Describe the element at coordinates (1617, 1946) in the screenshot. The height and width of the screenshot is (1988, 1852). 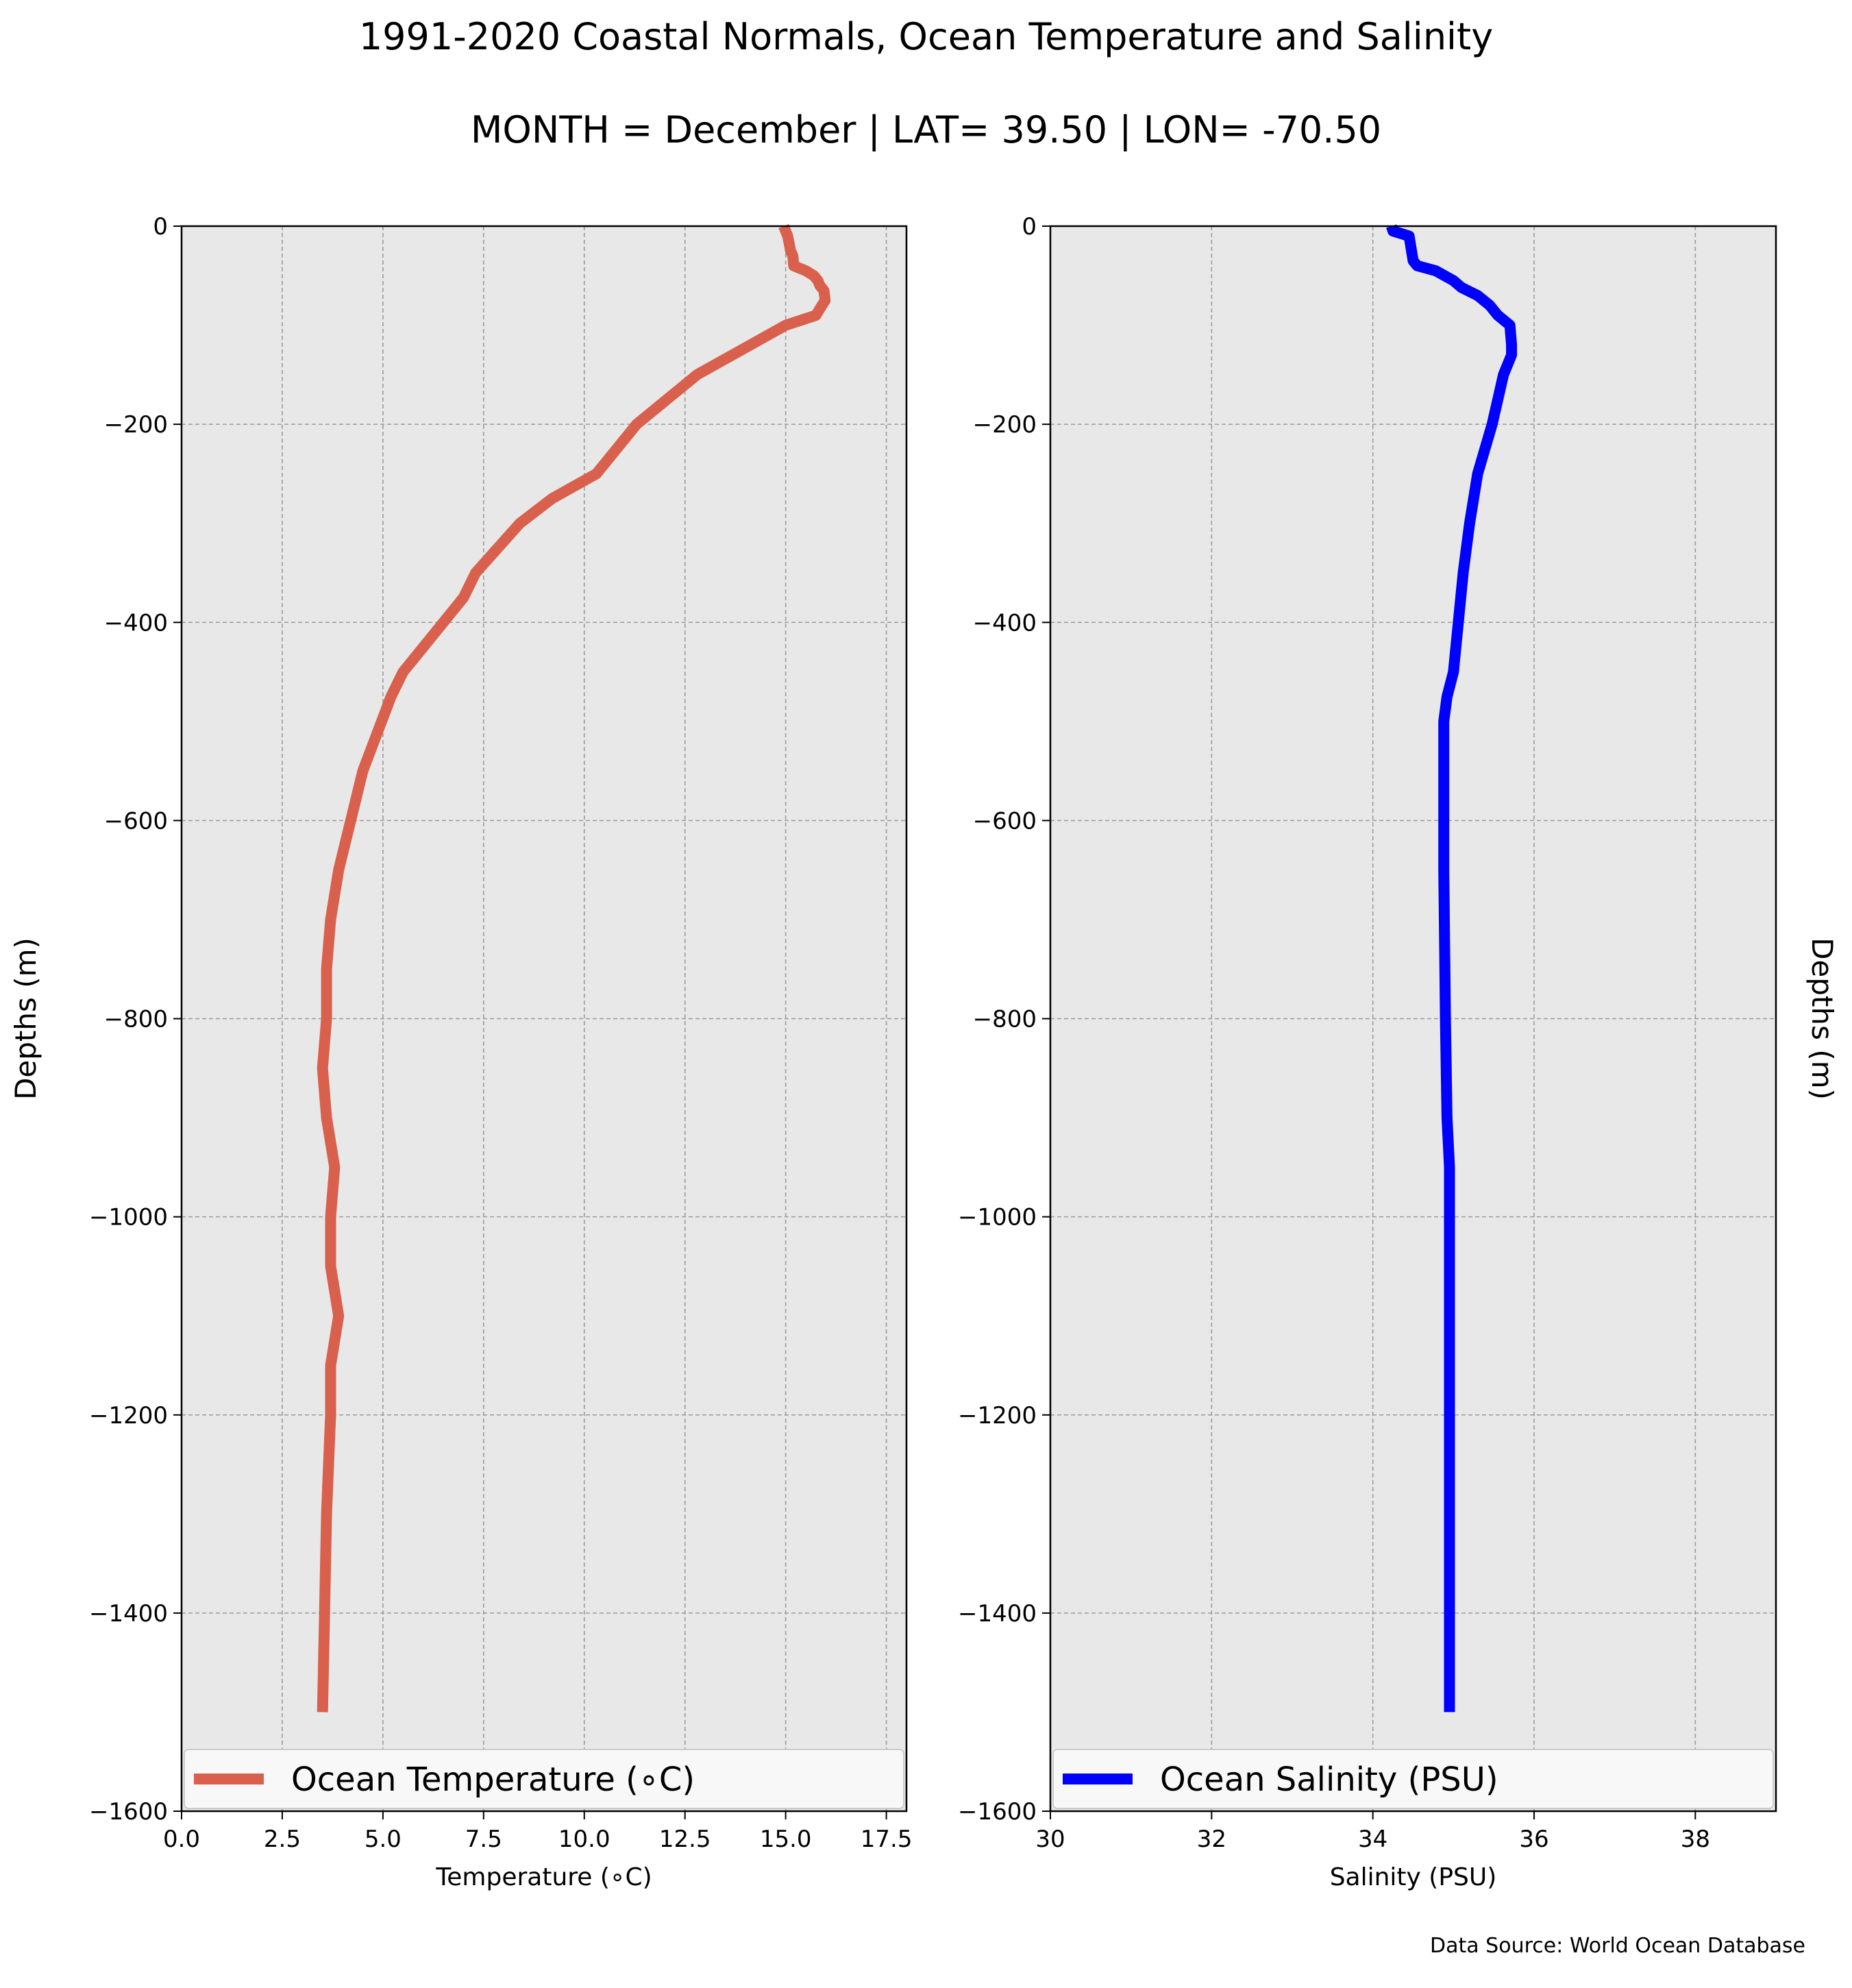
I see `data-source-note: Data Source: World Ocean Database` at that location.